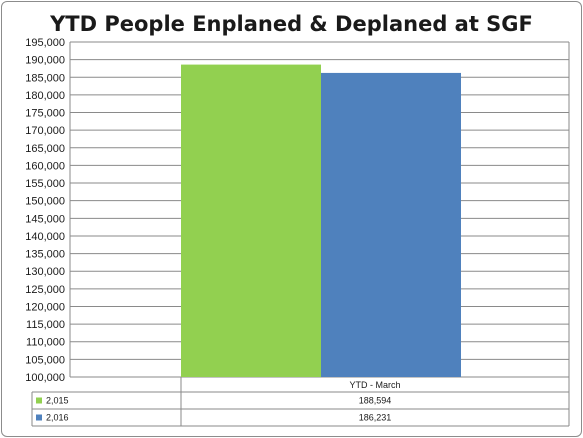  Describe the element at coordinates (57, 401) in the screenshot. I see `legend-label: 2,015` at that location.